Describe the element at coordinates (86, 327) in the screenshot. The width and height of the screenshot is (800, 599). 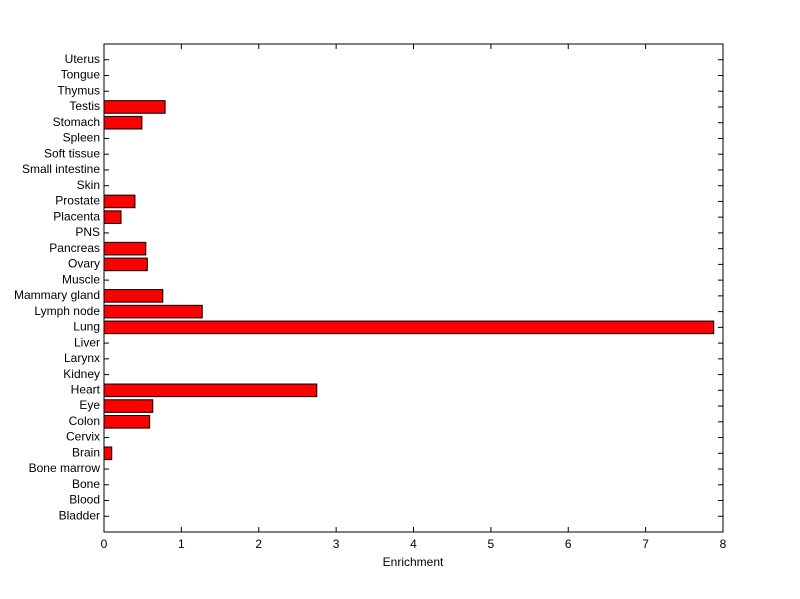
I see `y-tick-label: Lung` at that location.